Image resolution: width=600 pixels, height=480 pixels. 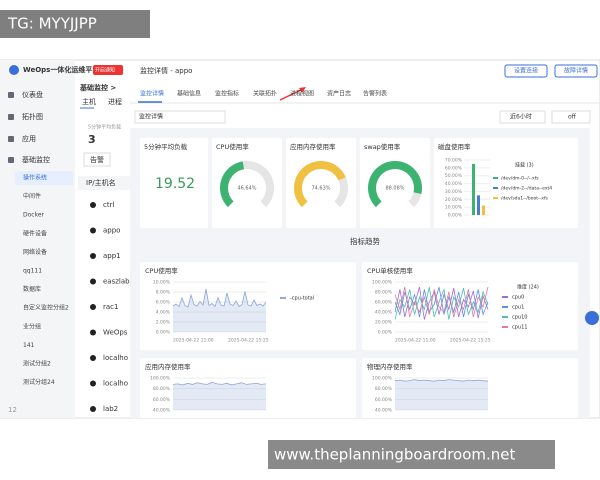 I want to click on section-title: 指标趋势, so click(x=365, y=241).